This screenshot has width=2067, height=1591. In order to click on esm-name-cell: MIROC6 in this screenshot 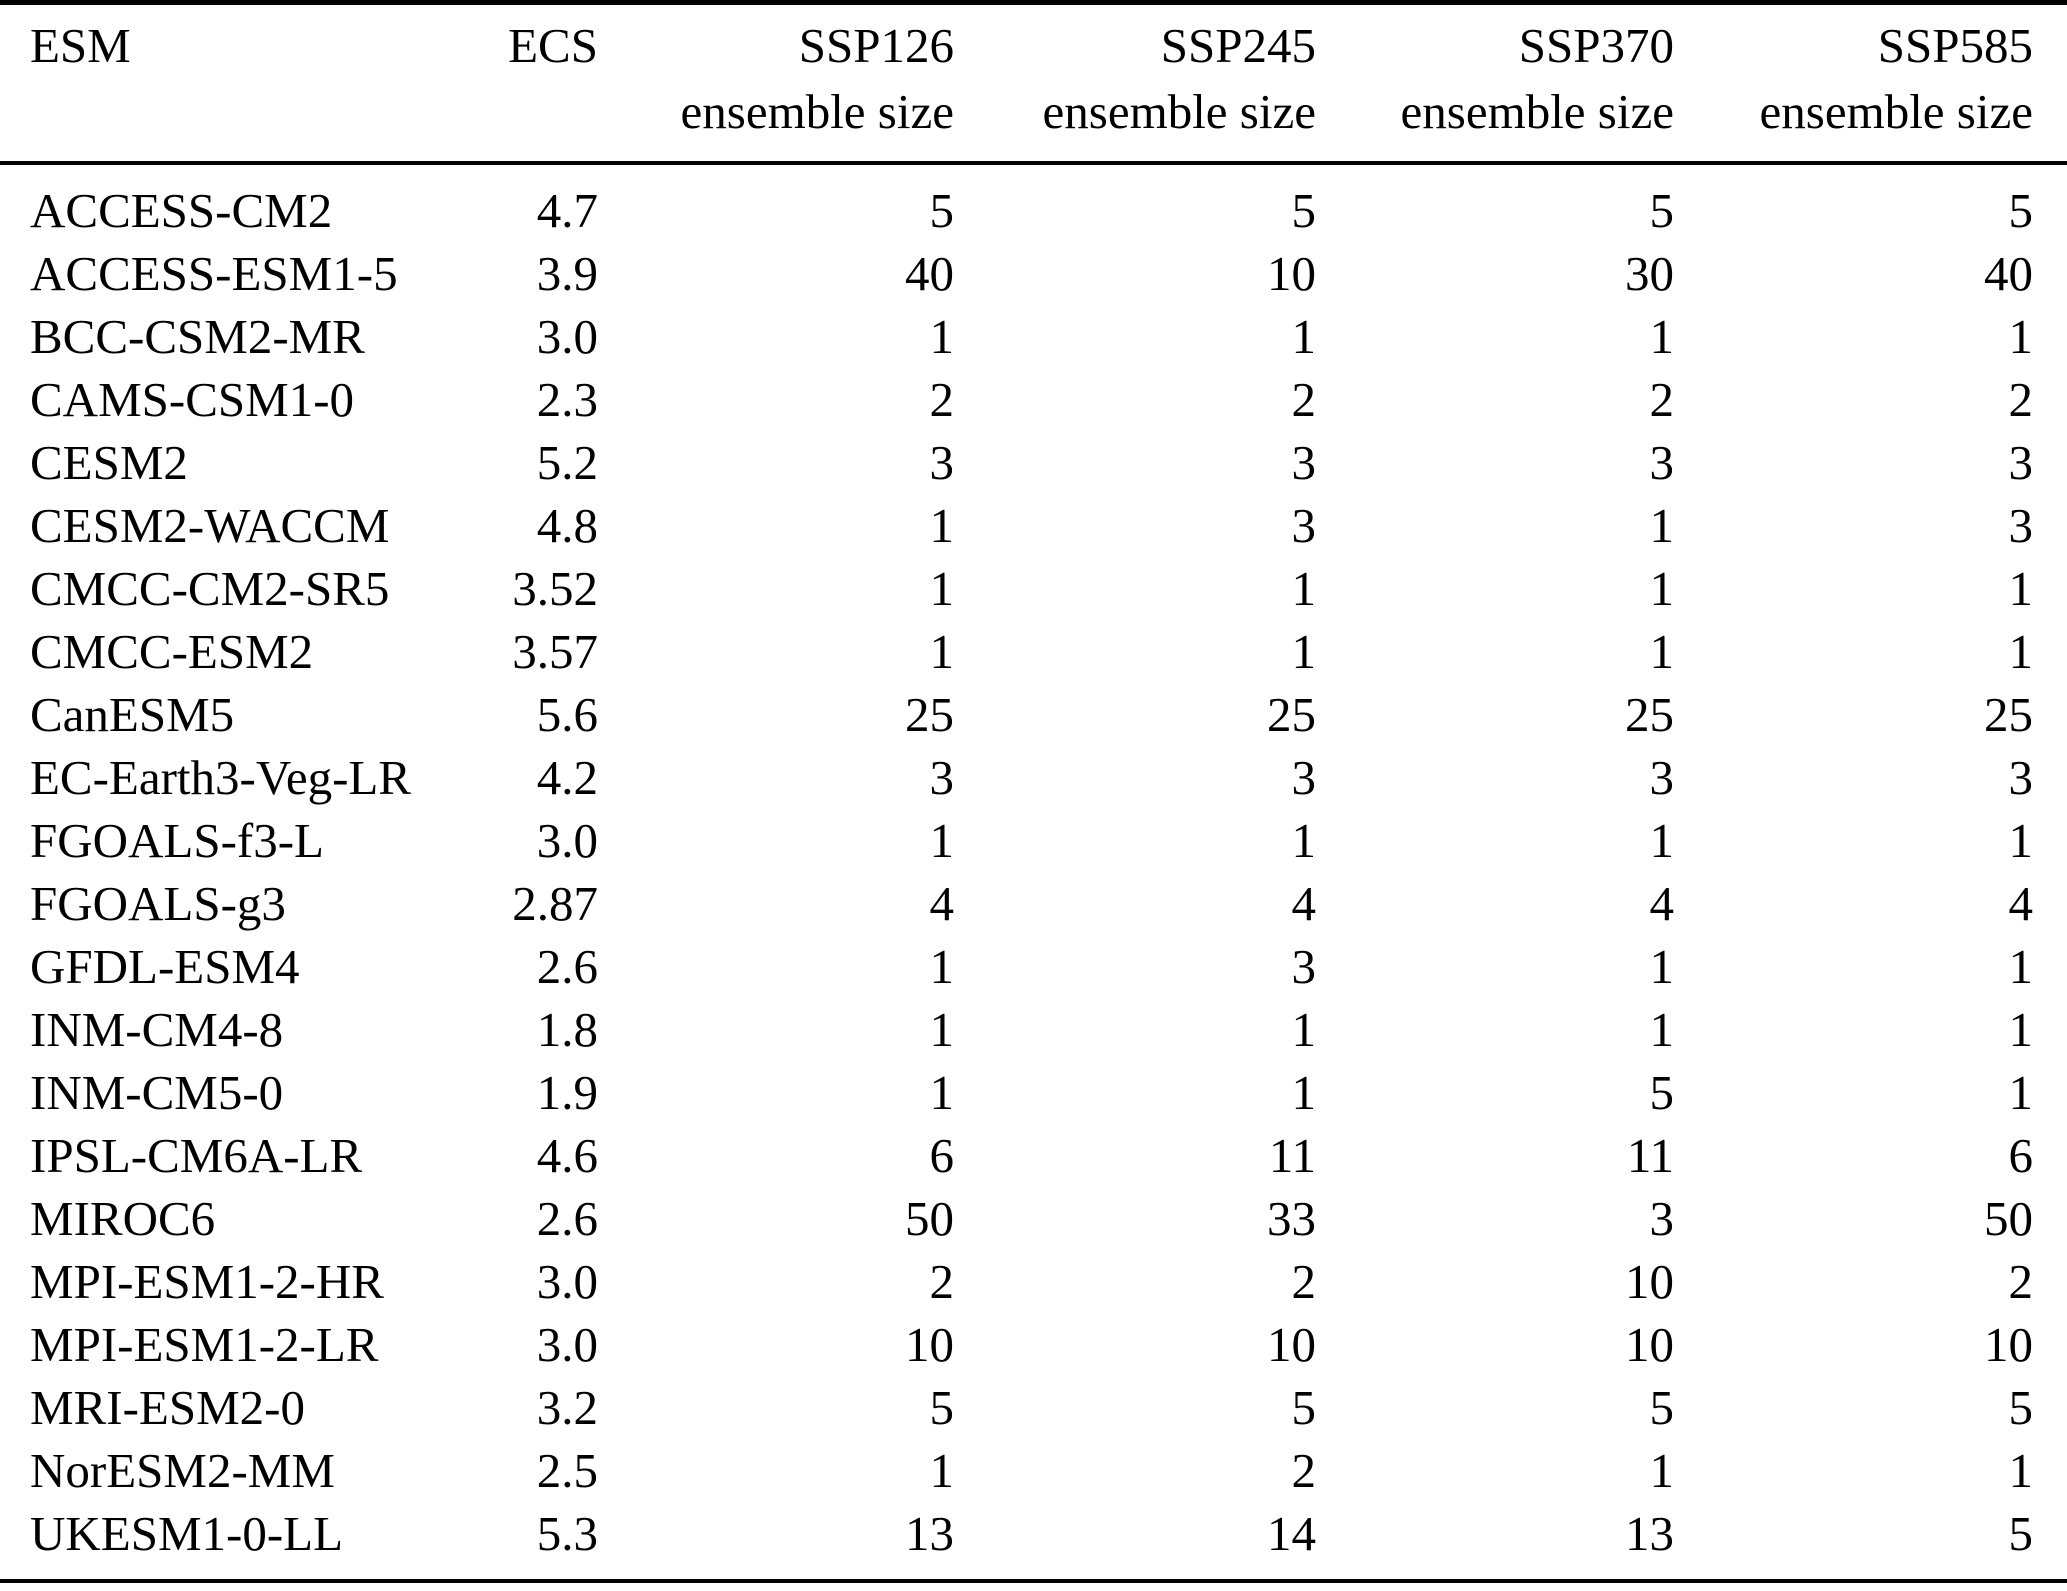, I will do `click(123, 1218)`.